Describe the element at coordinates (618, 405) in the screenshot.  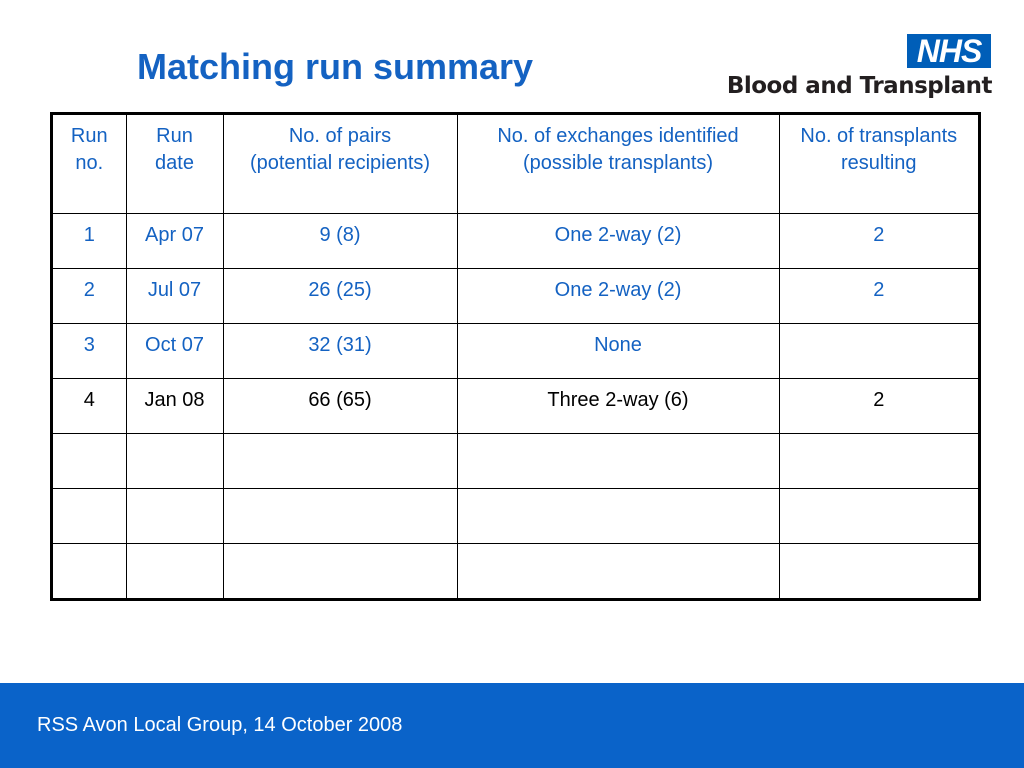
I see `cell-exchanges: Three 2-way (6)` at that location.